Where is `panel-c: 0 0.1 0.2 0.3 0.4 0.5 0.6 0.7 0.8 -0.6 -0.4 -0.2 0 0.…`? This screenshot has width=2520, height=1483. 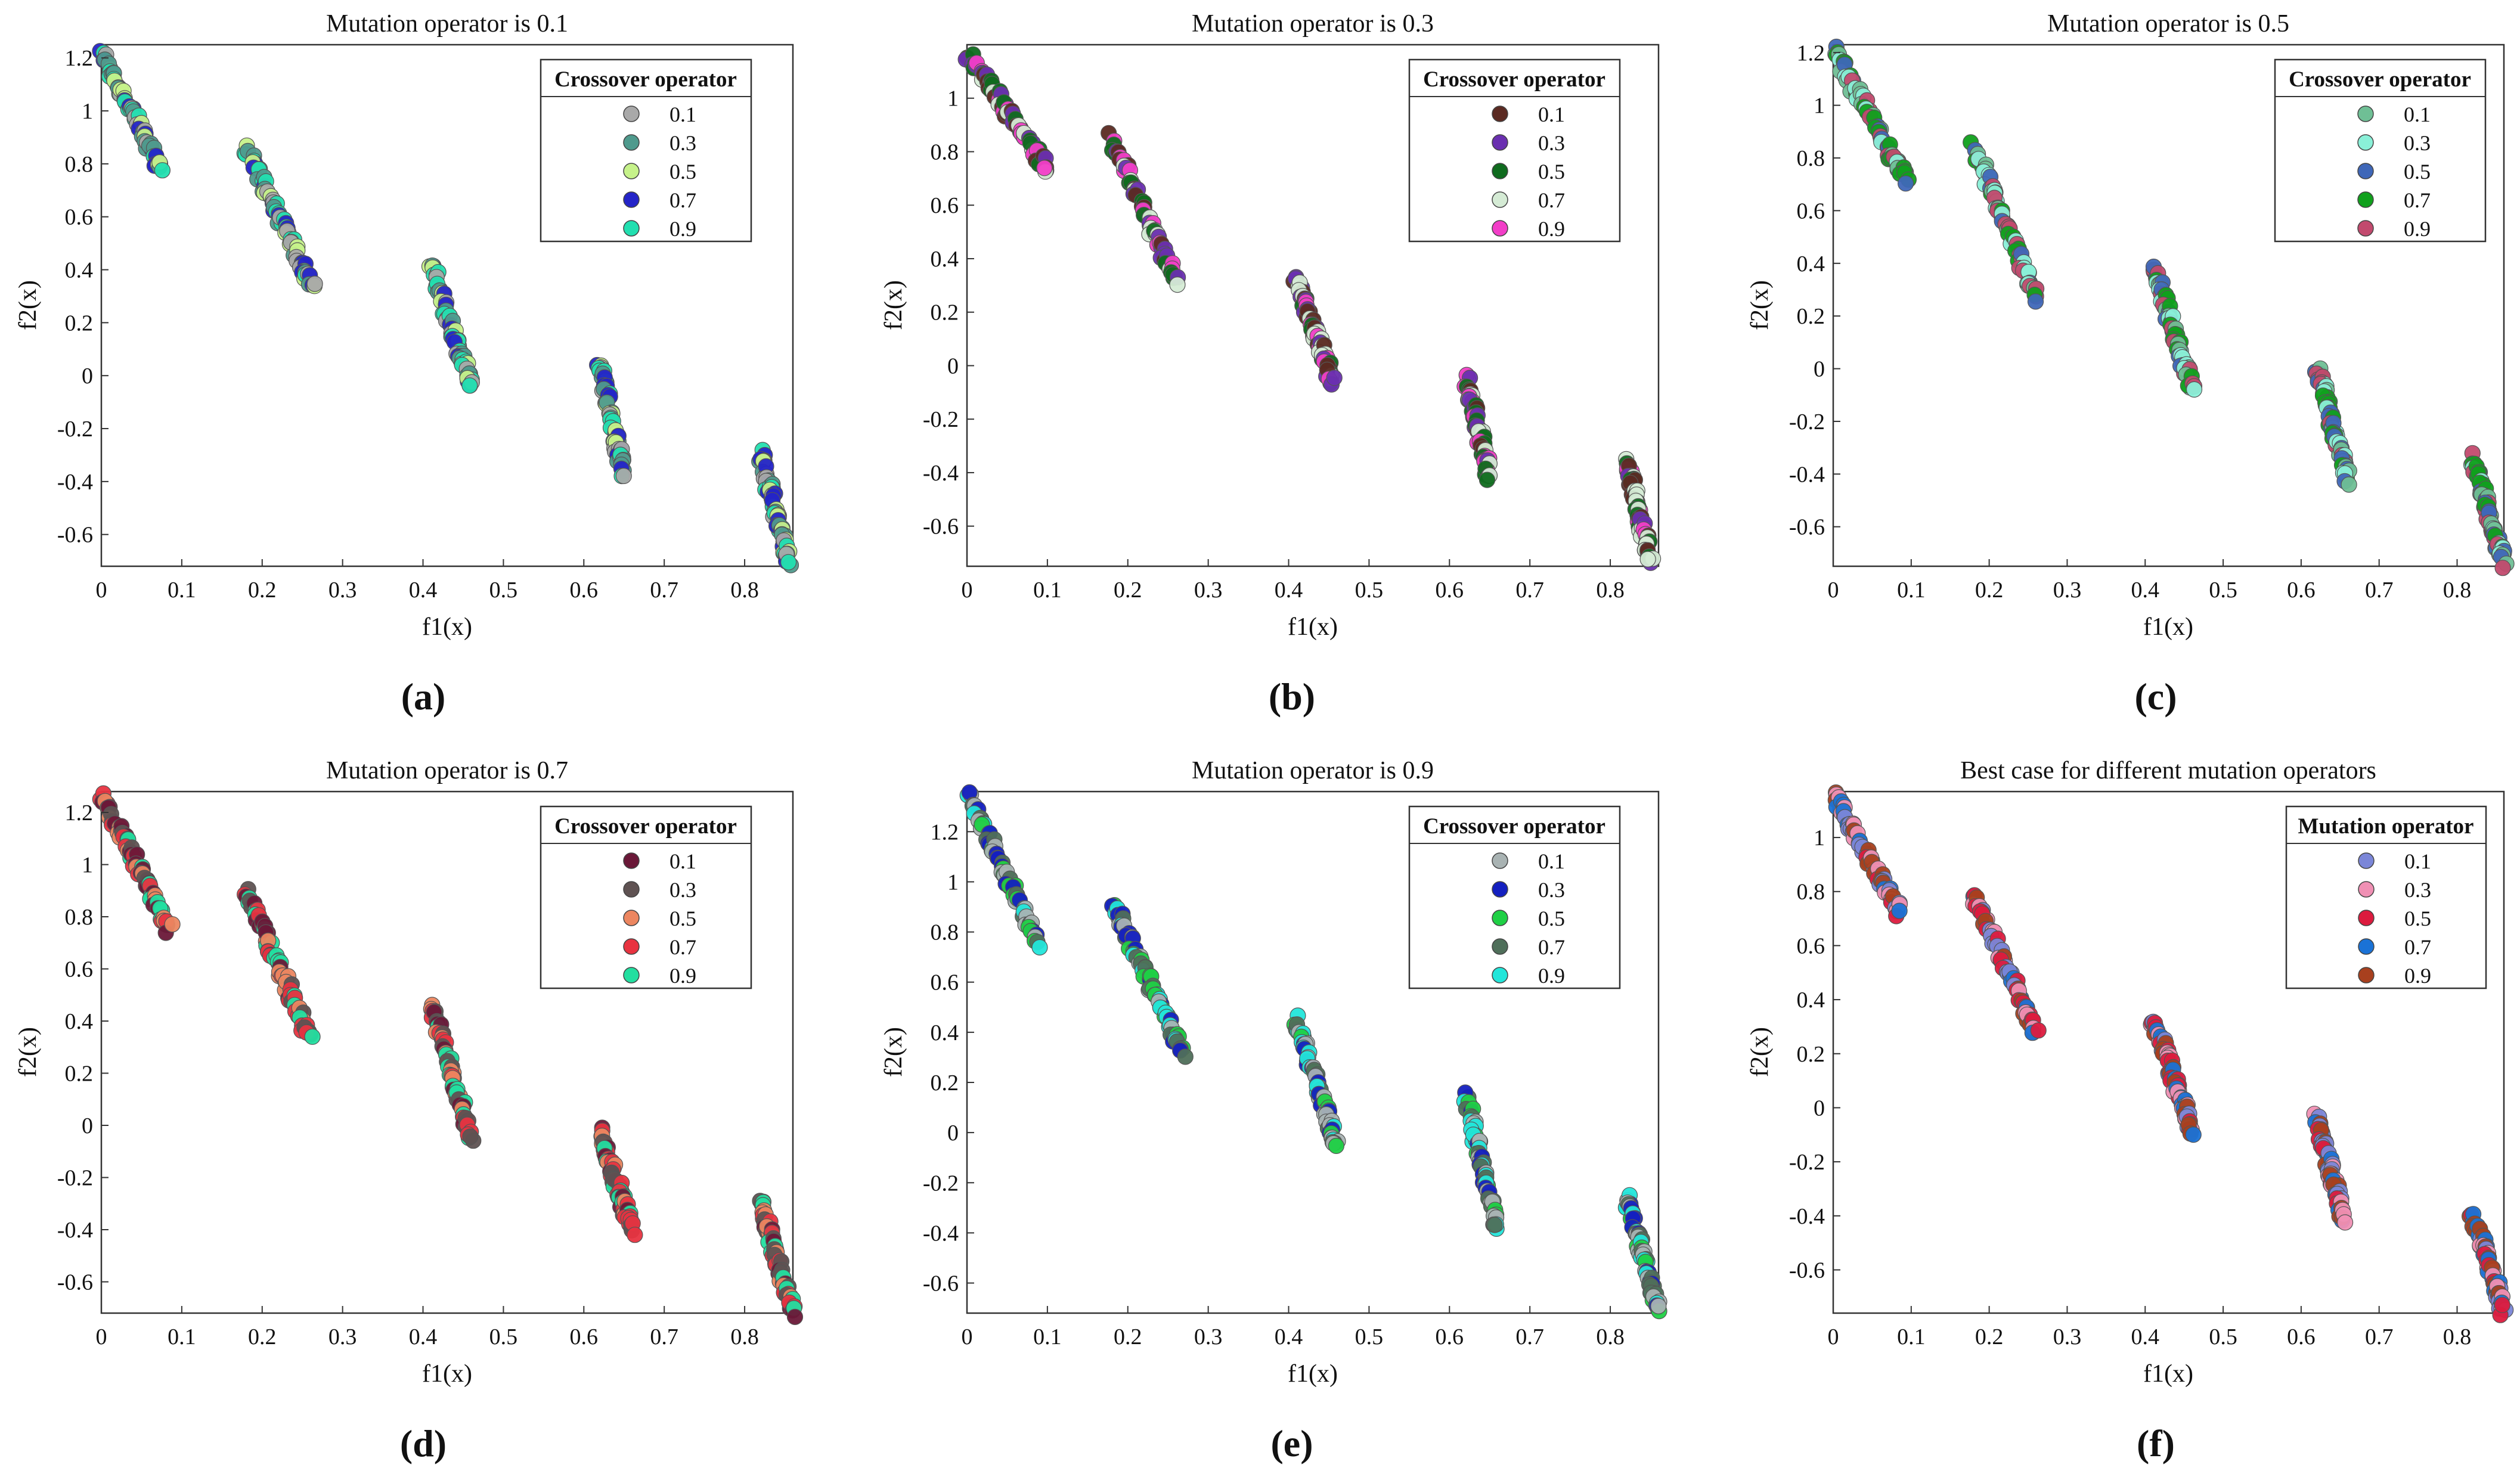
panel-c: 0 0.1 0.2 0.3 0.4 0.5 0.6 0.7 0.8 -0.6 -0.4 -0.2 0 0.… is located at coordinates (2130, 364).